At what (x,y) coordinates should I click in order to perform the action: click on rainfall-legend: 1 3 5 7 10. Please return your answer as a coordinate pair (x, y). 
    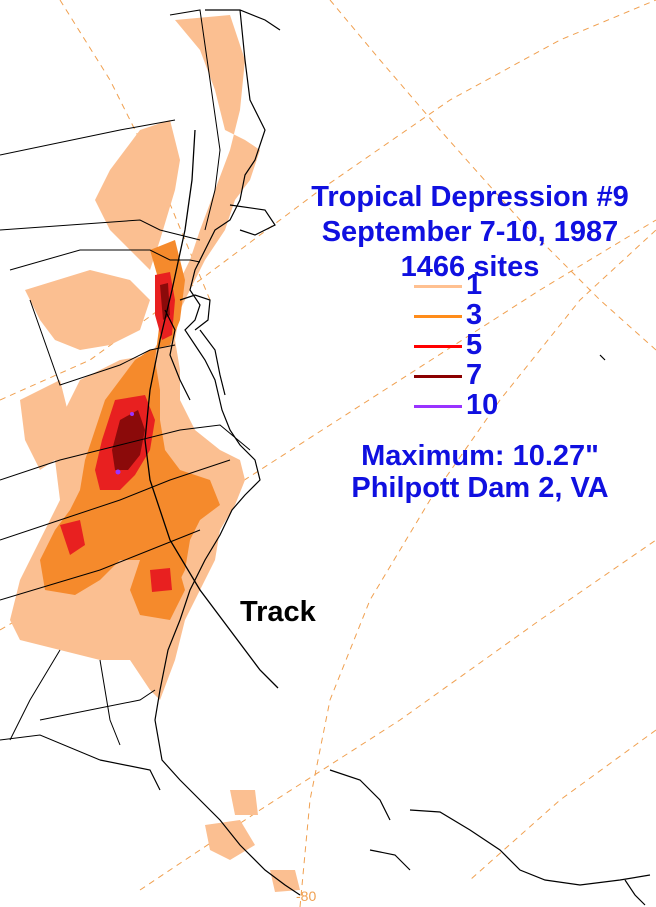
    Looking at the image, I should click on (465, 345).